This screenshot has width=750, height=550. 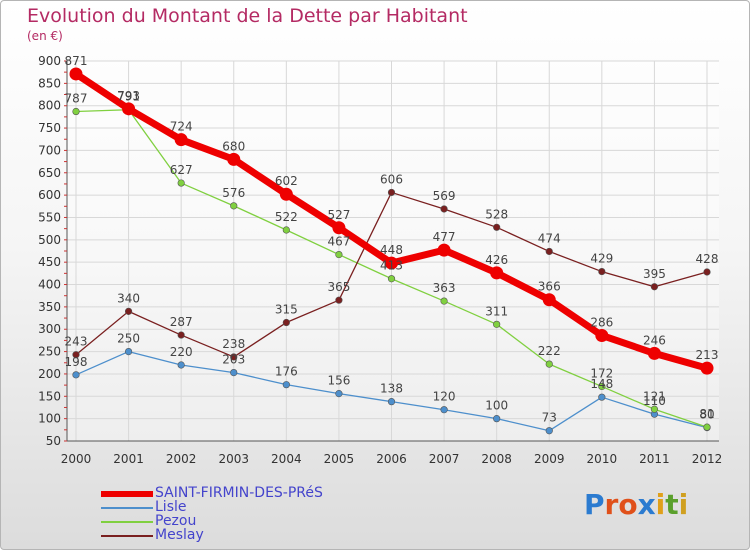 What do you see at coordinates (49, 419) in the screenshot?
I see `y-tick-label: 100` at bounding box center [49, 419].